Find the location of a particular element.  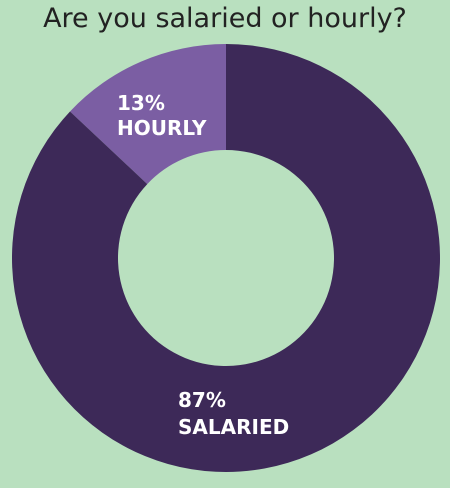

slice-hourly is located at coordinates (148, 114).